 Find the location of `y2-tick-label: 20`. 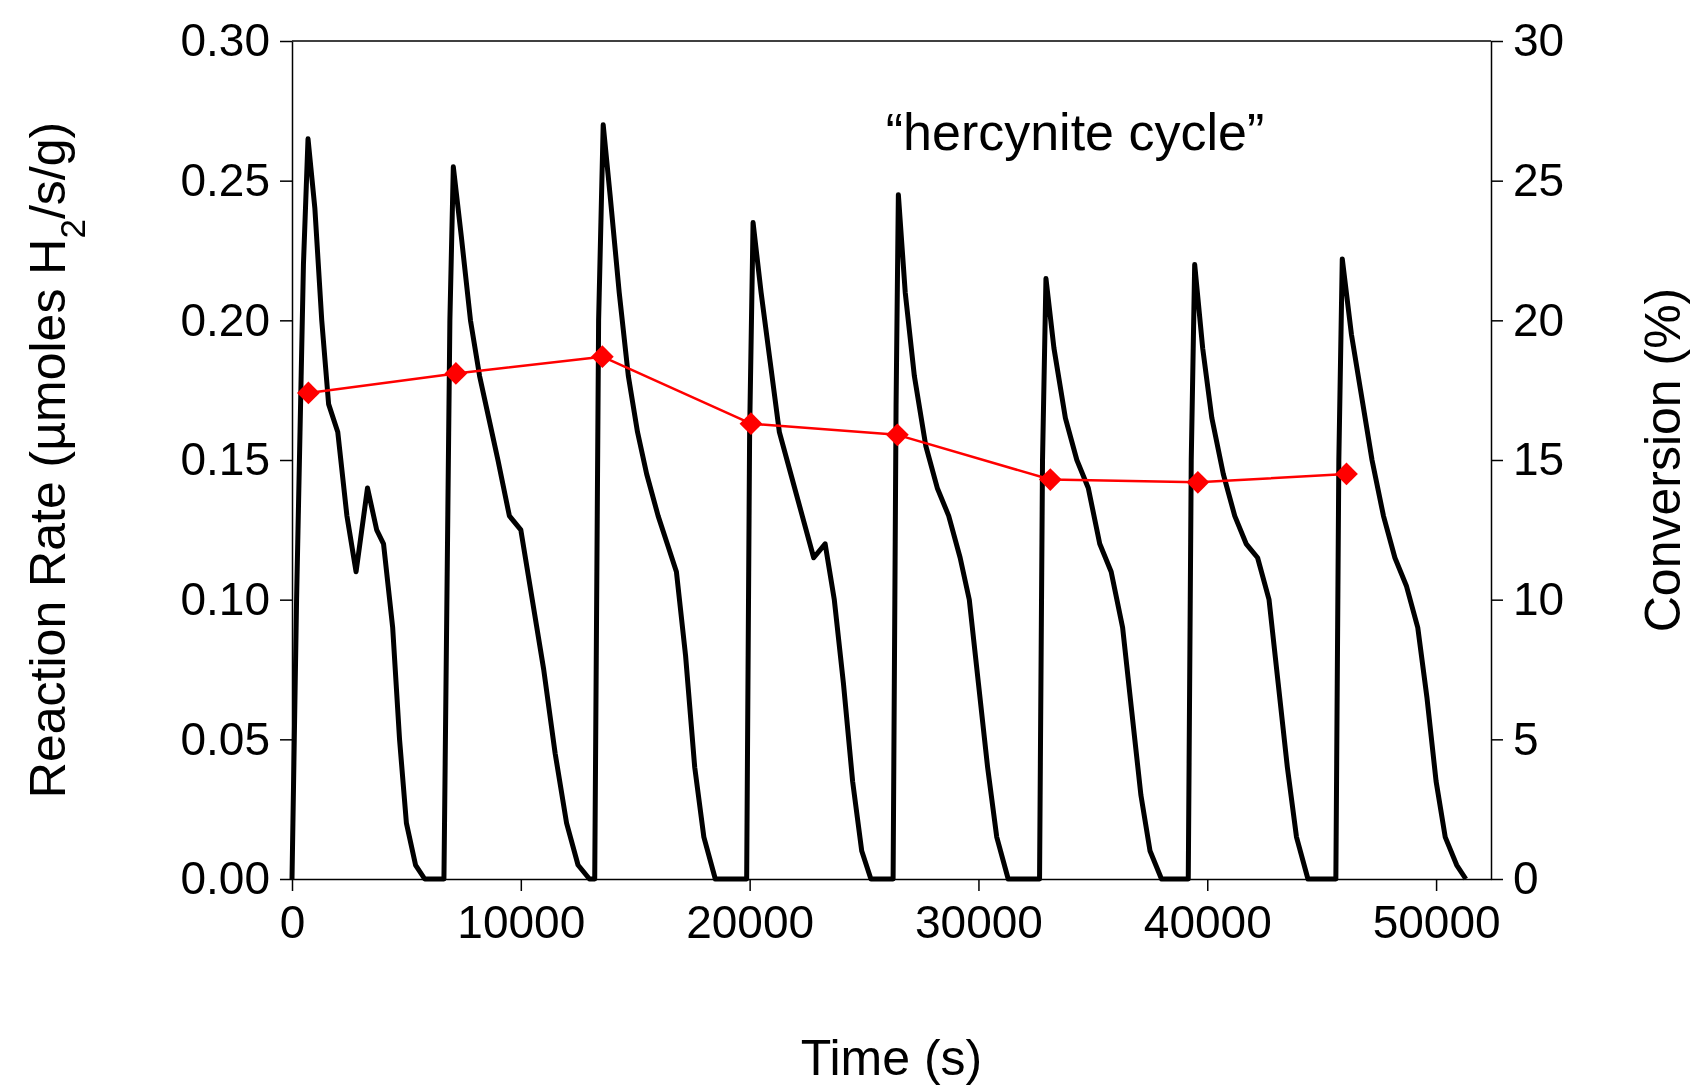

y2-tick-label: 20 is located at coordinates (1539, 319).